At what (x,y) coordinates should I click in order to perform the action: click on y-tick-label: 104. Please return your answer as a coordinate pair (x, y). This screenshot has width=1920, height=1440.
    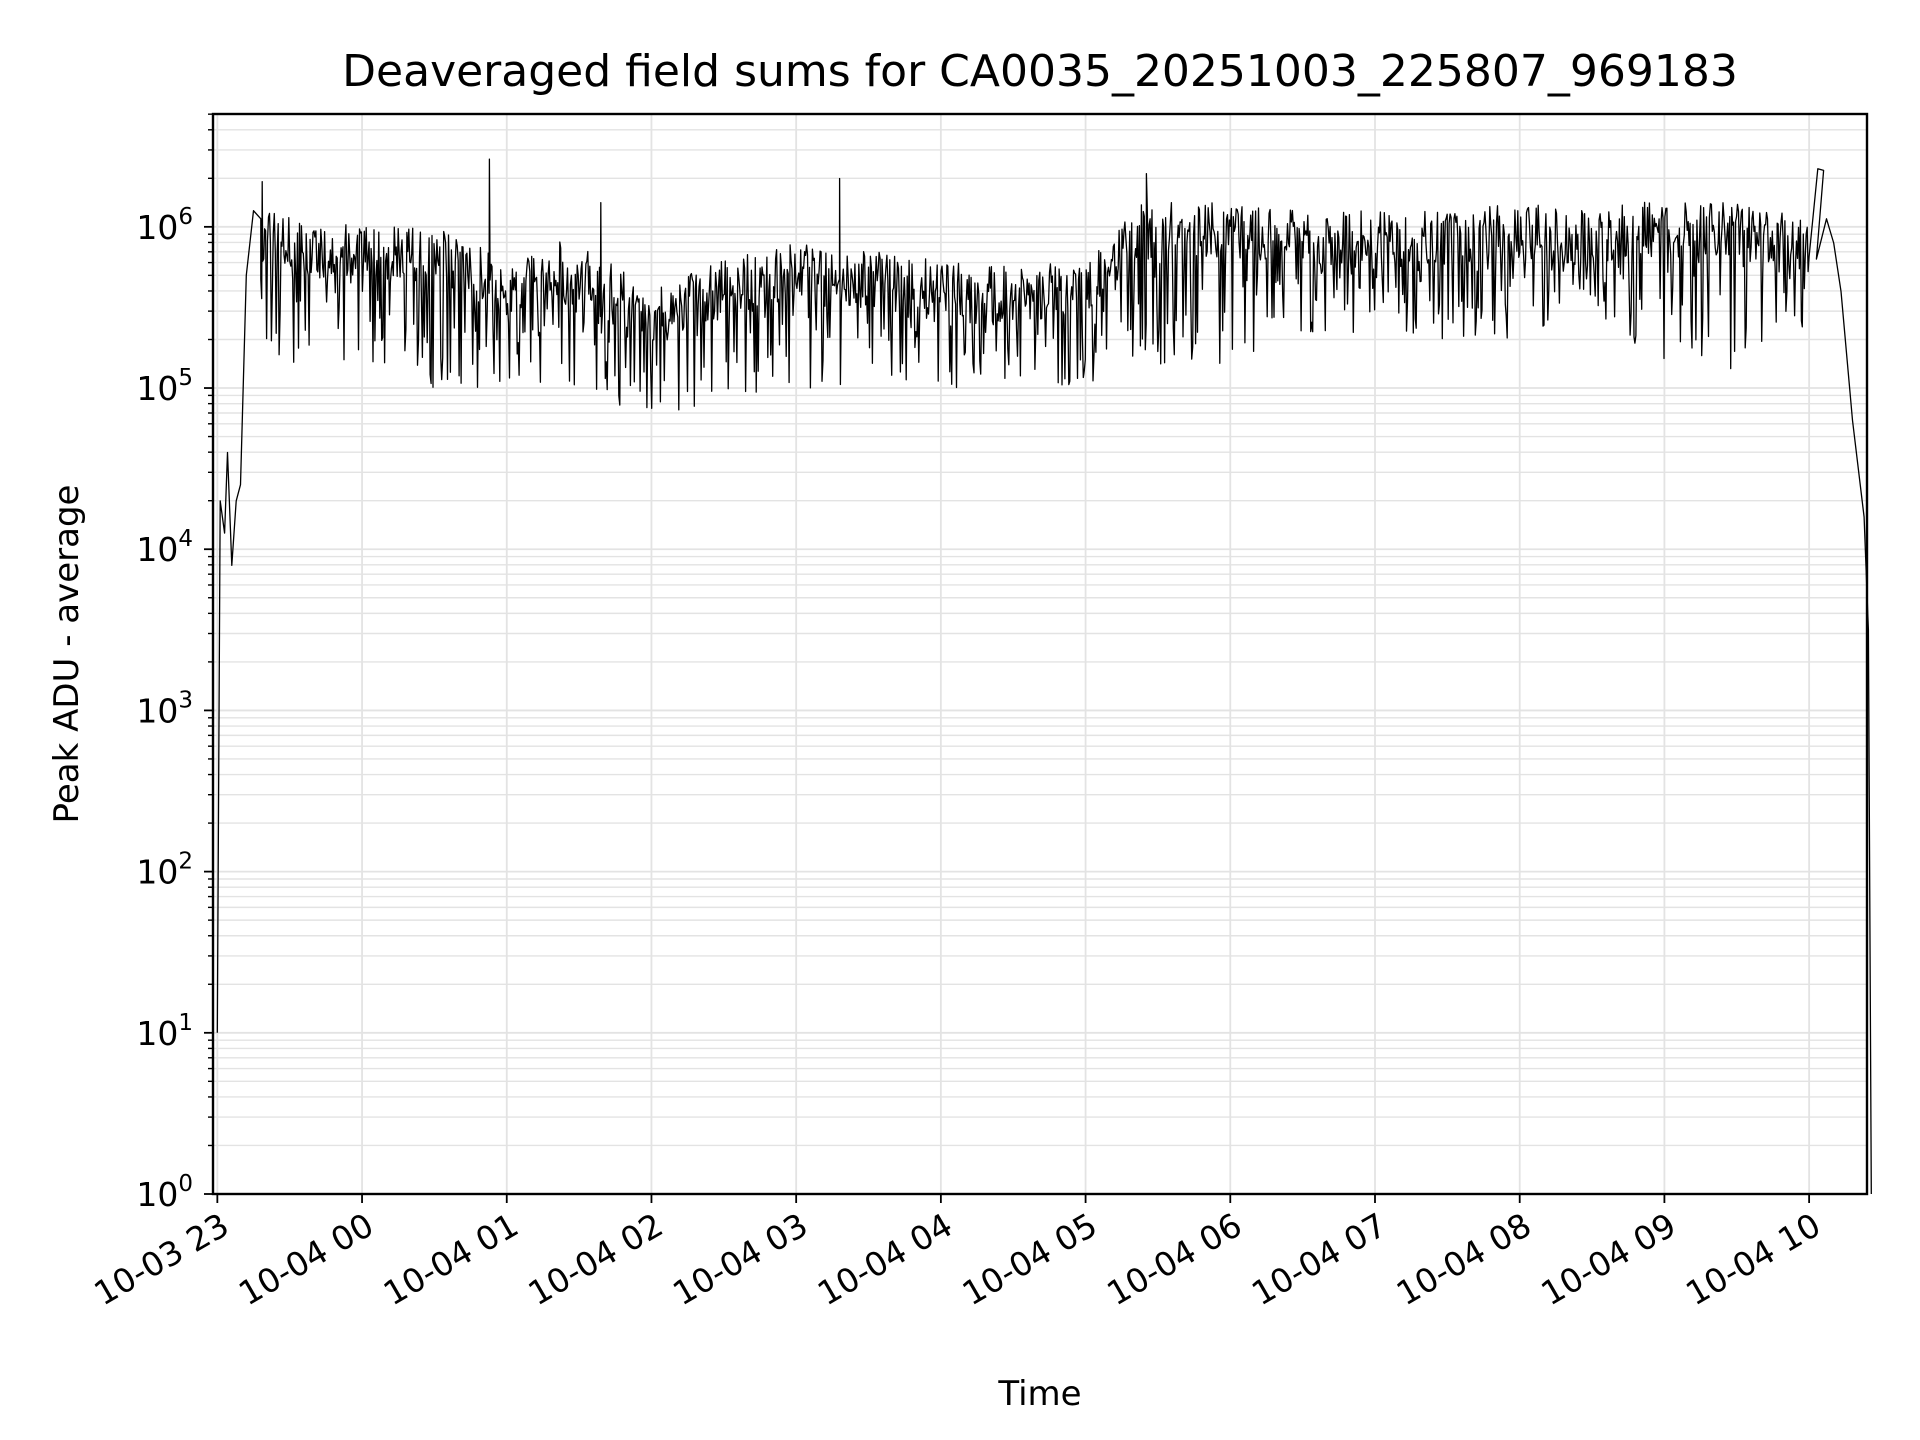
    Looking at the image, I should click on (164, 547).